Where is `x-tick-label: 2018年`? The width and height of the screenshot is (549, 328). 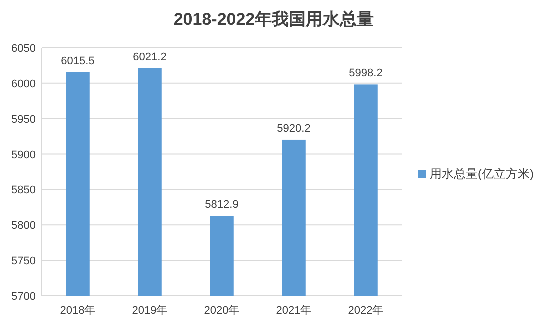
x-tick-label: 2018年 is located at coordinates (78, 311).